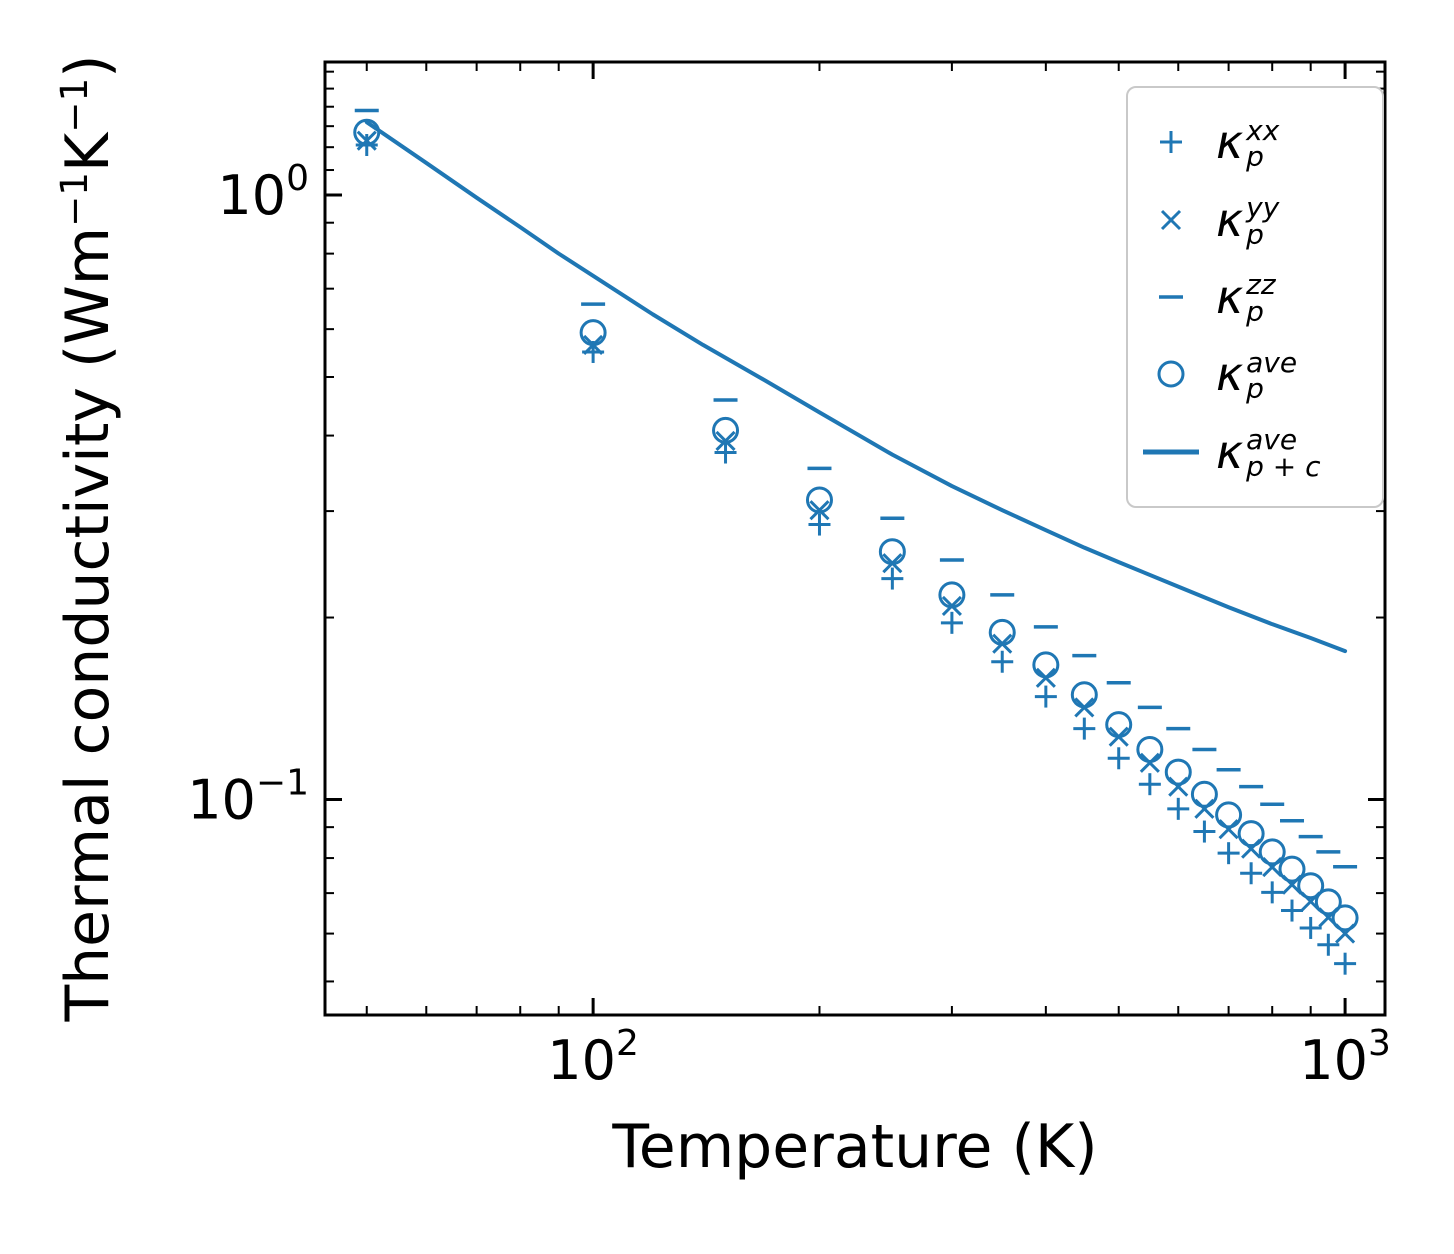  I want to click on legend-label: κ zz p, so click(1246, 298).